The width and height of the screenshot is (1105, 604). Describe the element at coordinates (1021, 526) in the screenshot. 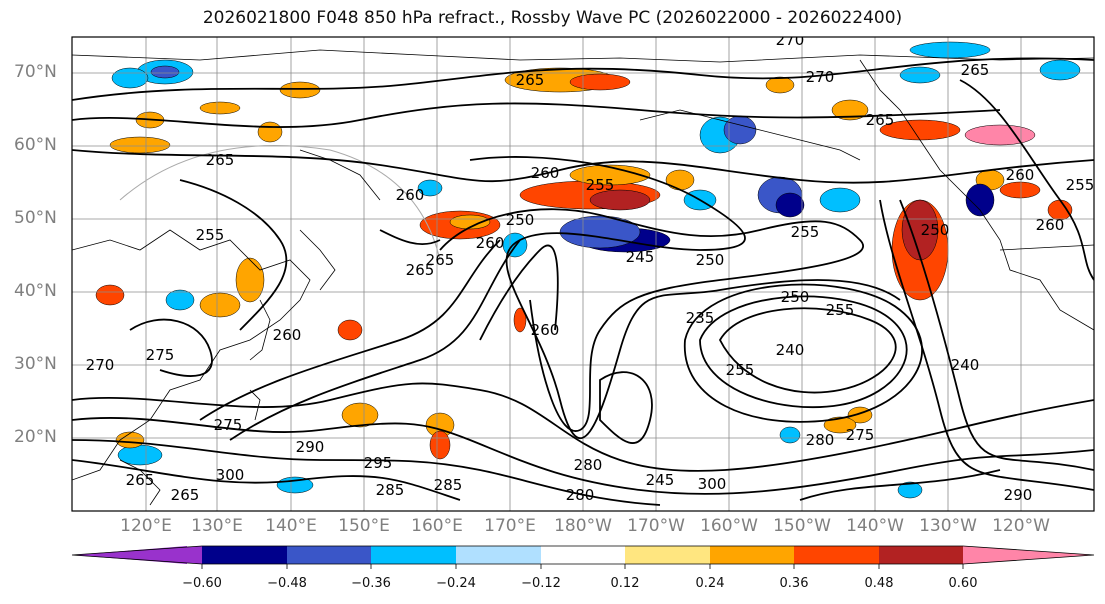

I see `lon-label: 120°W` at that location.